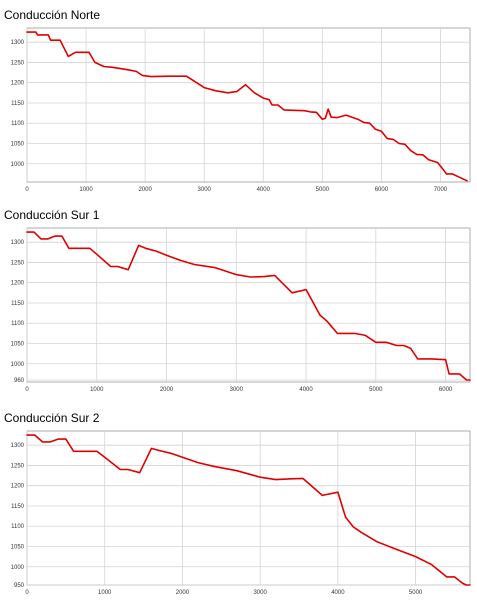  What do you see at coordinates (51, 215) in the screenshot?
I see `chart-title: Conducción Sur 1` at bounding box center [51, 215].